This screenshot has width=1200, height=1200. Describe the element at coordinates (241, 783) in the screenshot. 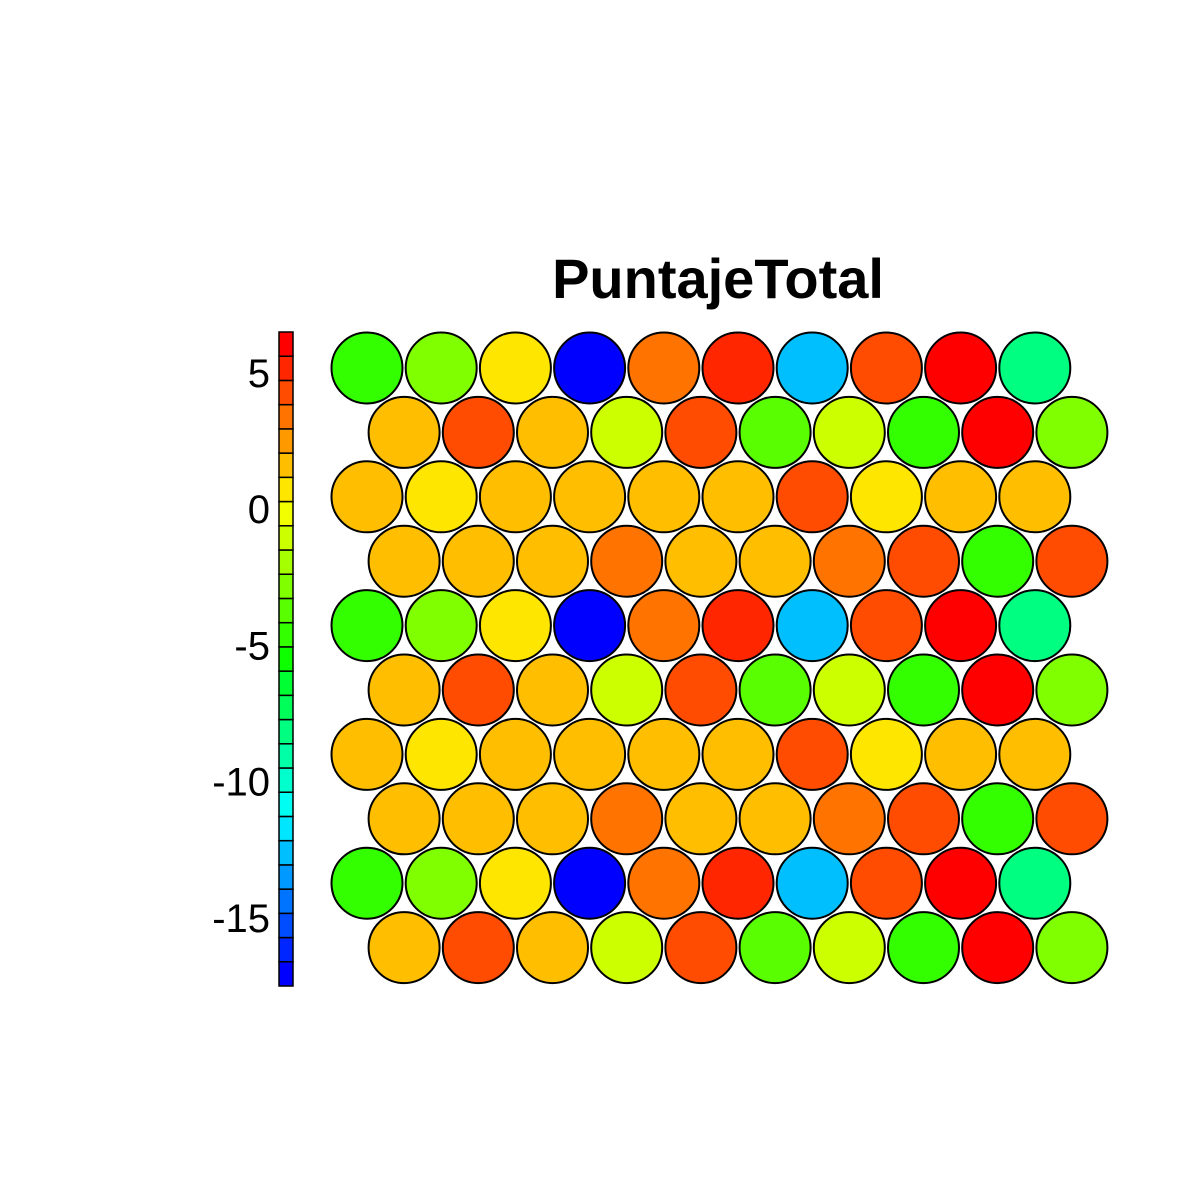

I see `colorbar-tick-label: -10` at that location.